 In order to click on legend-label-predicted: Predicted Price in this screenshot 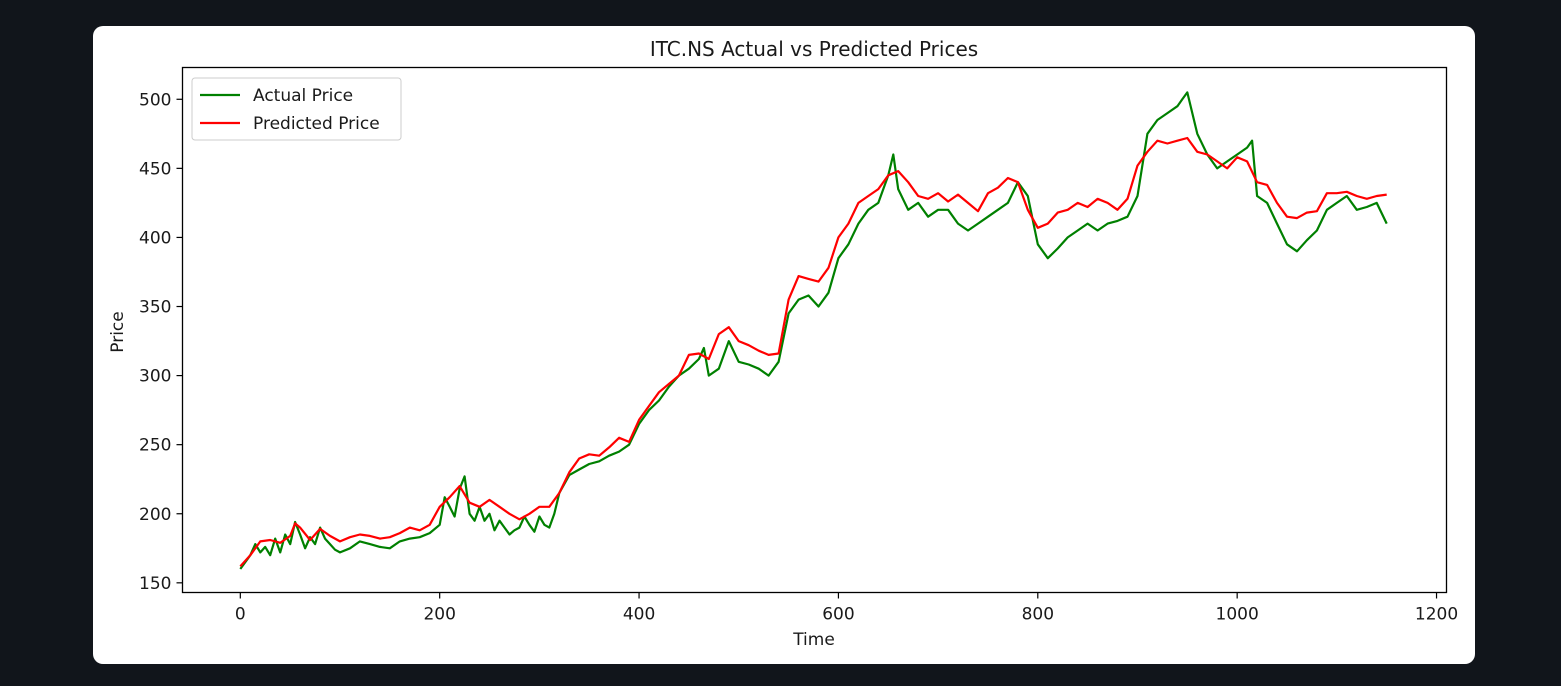, I will do `click(316, 124)`.